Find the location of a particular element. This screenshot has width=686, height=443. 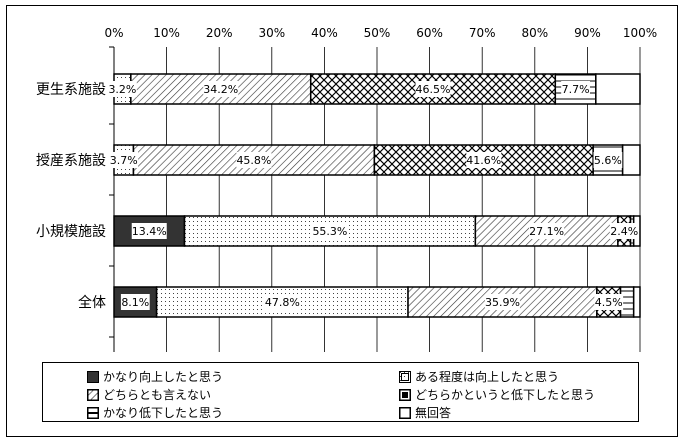

data-label: 34.2% is located at coordinates (220, 89).